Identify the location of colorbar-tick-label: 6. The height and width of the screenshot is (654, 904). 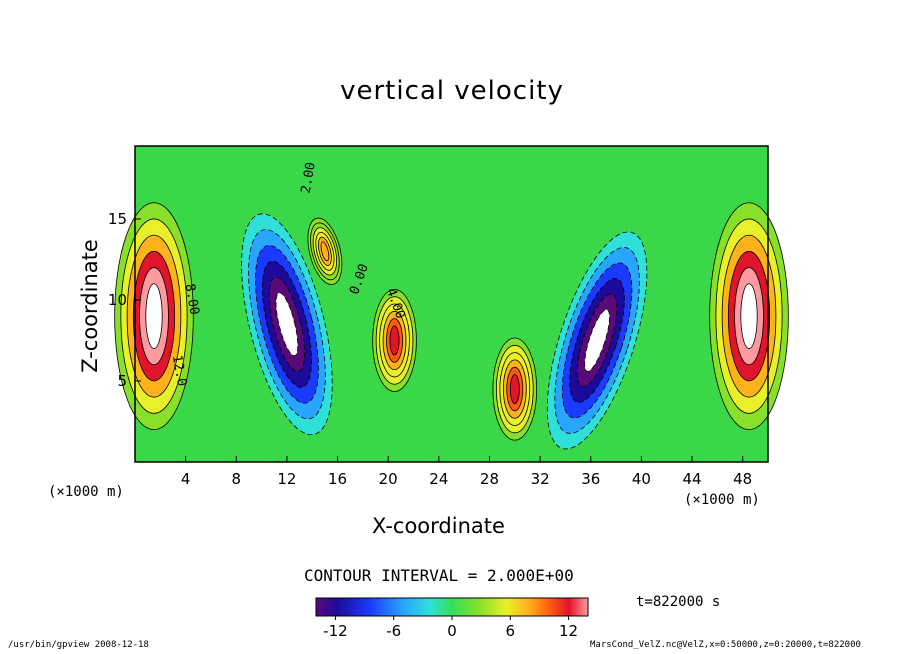
(511, 631).